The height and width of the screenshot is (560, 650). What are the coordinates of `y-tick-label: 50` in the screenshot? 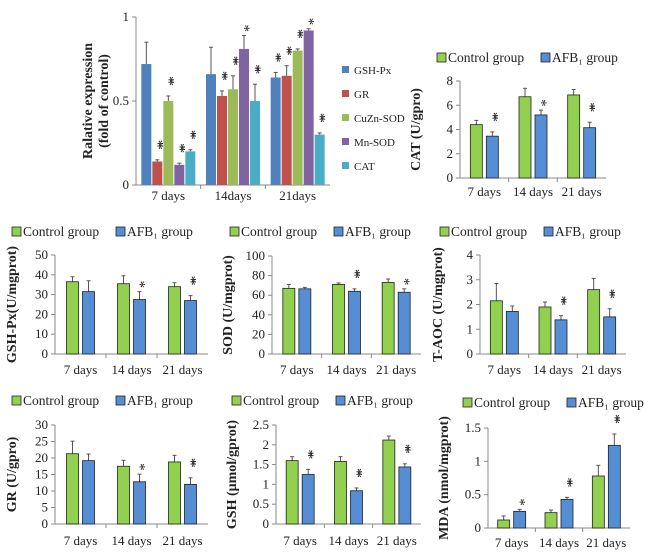 It's located at (41, 254).